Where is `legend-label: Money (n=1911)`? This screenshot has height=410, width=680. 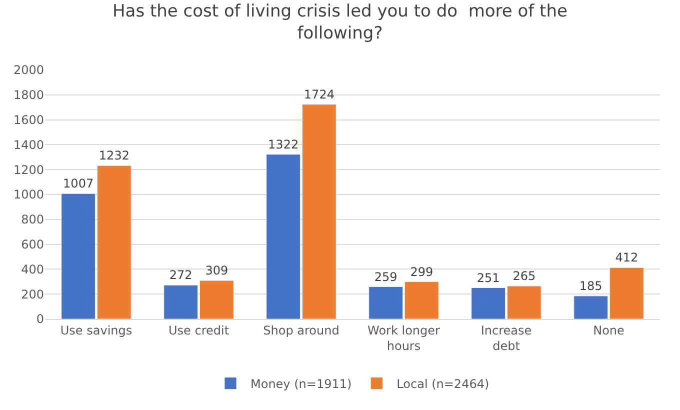
legend-label: Money (n=1911) is located at coordinates (301, 383).